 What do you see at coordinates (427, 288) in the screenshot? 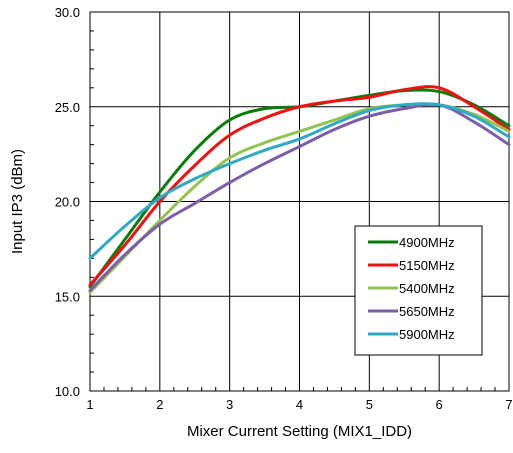
I see `legend-label: 5400MHz` at bounding box center [427, 288].